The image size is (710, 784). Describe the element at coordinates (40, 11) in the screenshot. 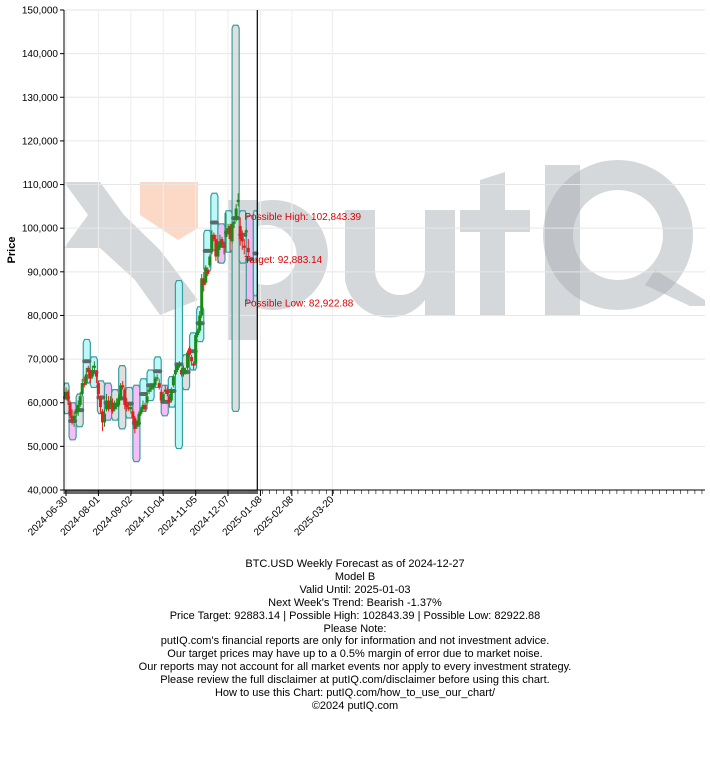

I see `y-tick-label: 150,000` at that location.